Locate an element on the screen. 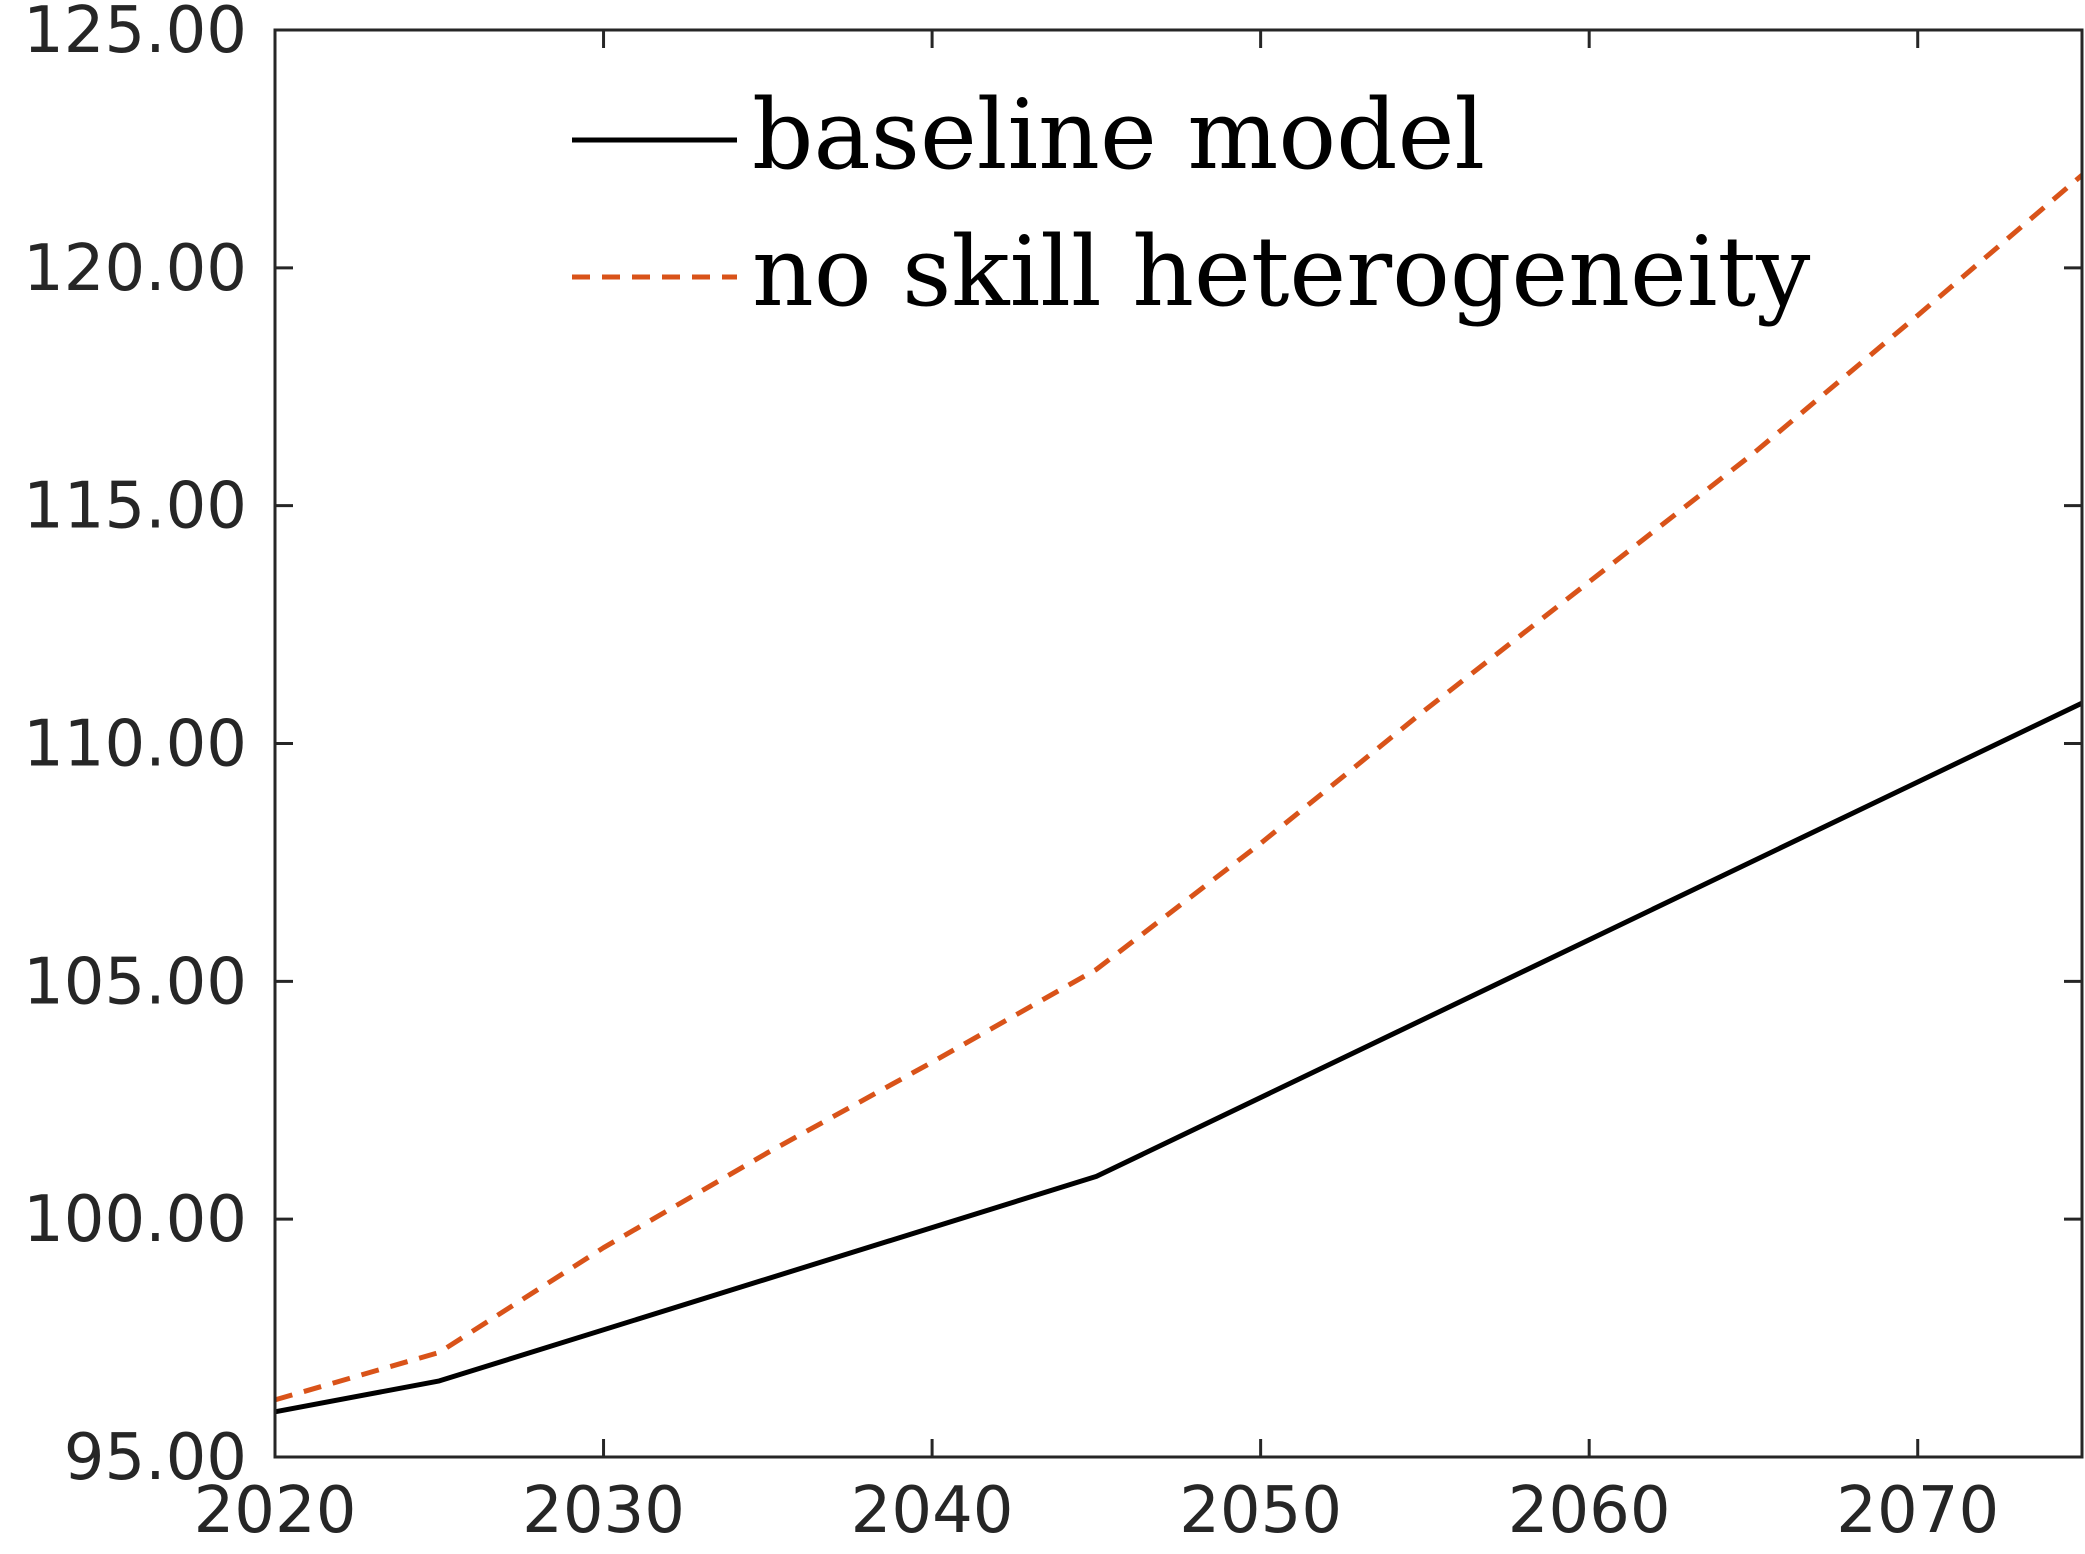 The width and height of the screenshot is (2085, 1554). y-tick-label: 100.00 is located at coordinates (135, 1220).